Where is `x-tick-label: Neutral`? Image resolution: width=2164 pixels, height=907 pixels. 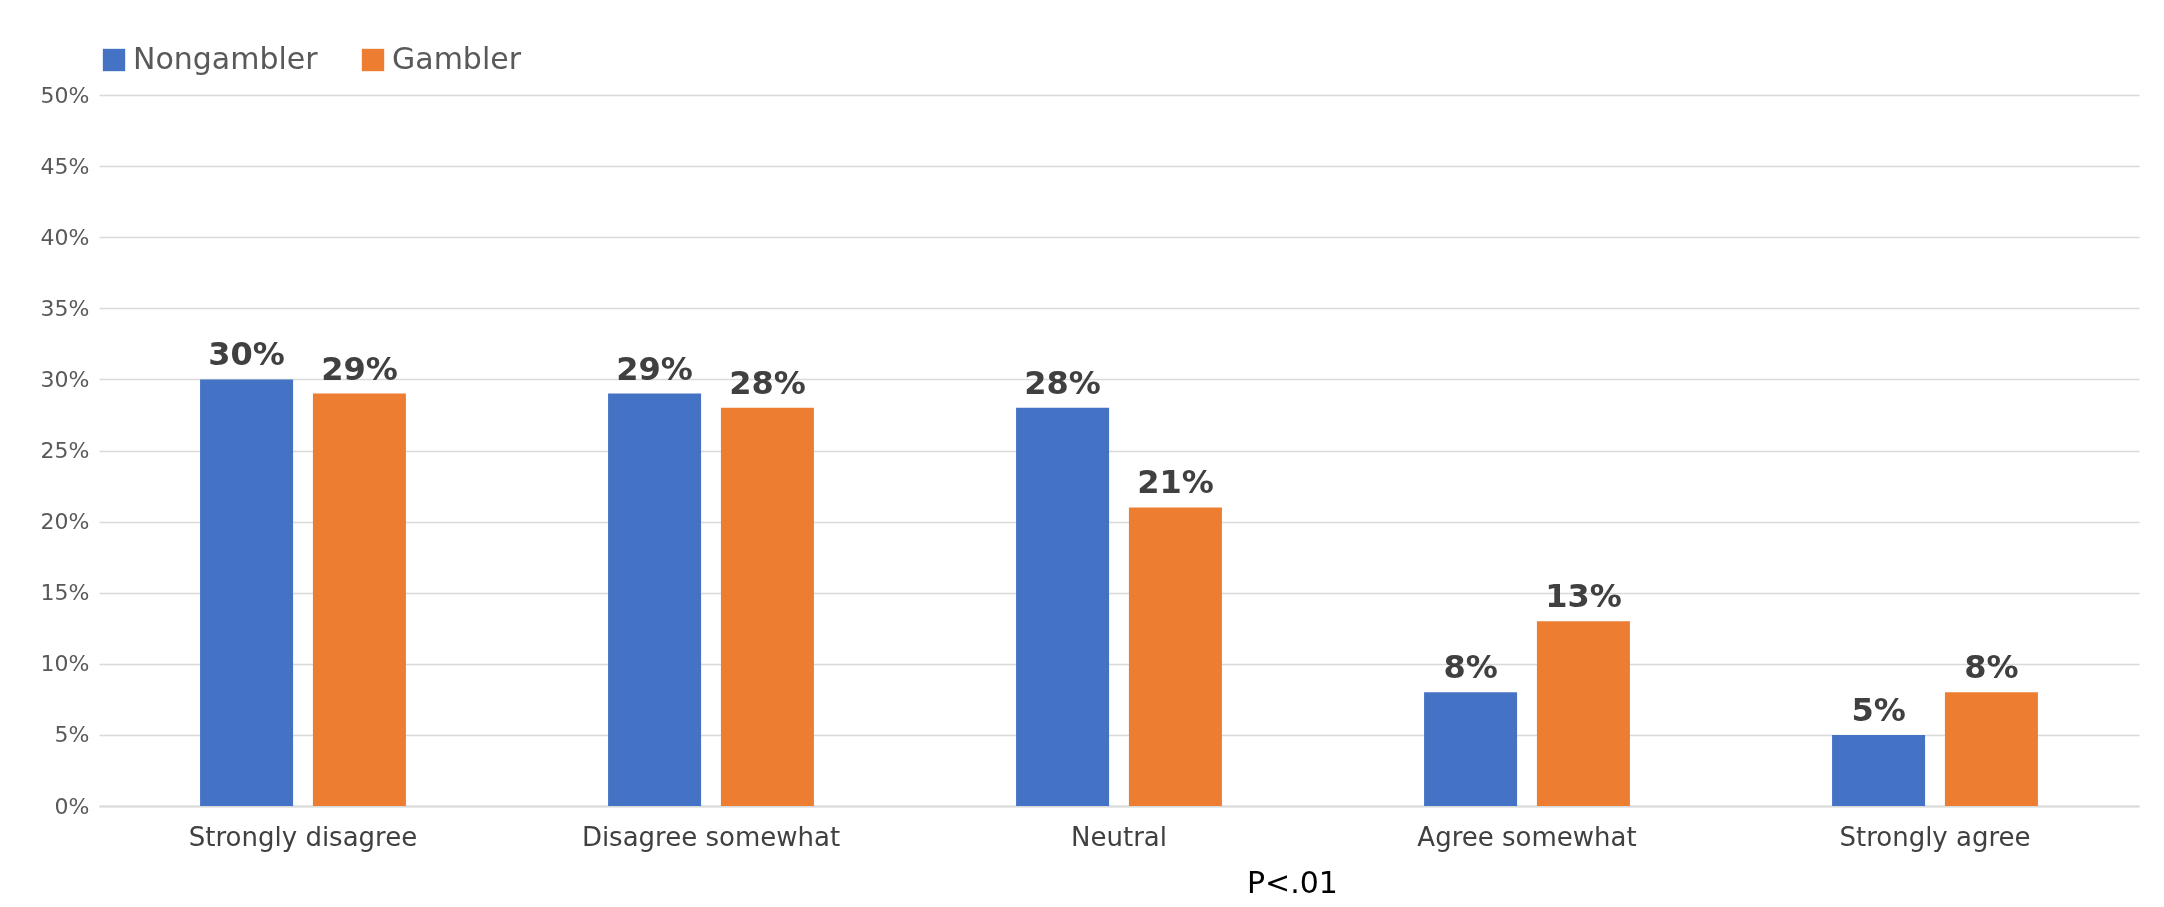 x-tick-label: Neutral is located at coordinates (1119, 836).